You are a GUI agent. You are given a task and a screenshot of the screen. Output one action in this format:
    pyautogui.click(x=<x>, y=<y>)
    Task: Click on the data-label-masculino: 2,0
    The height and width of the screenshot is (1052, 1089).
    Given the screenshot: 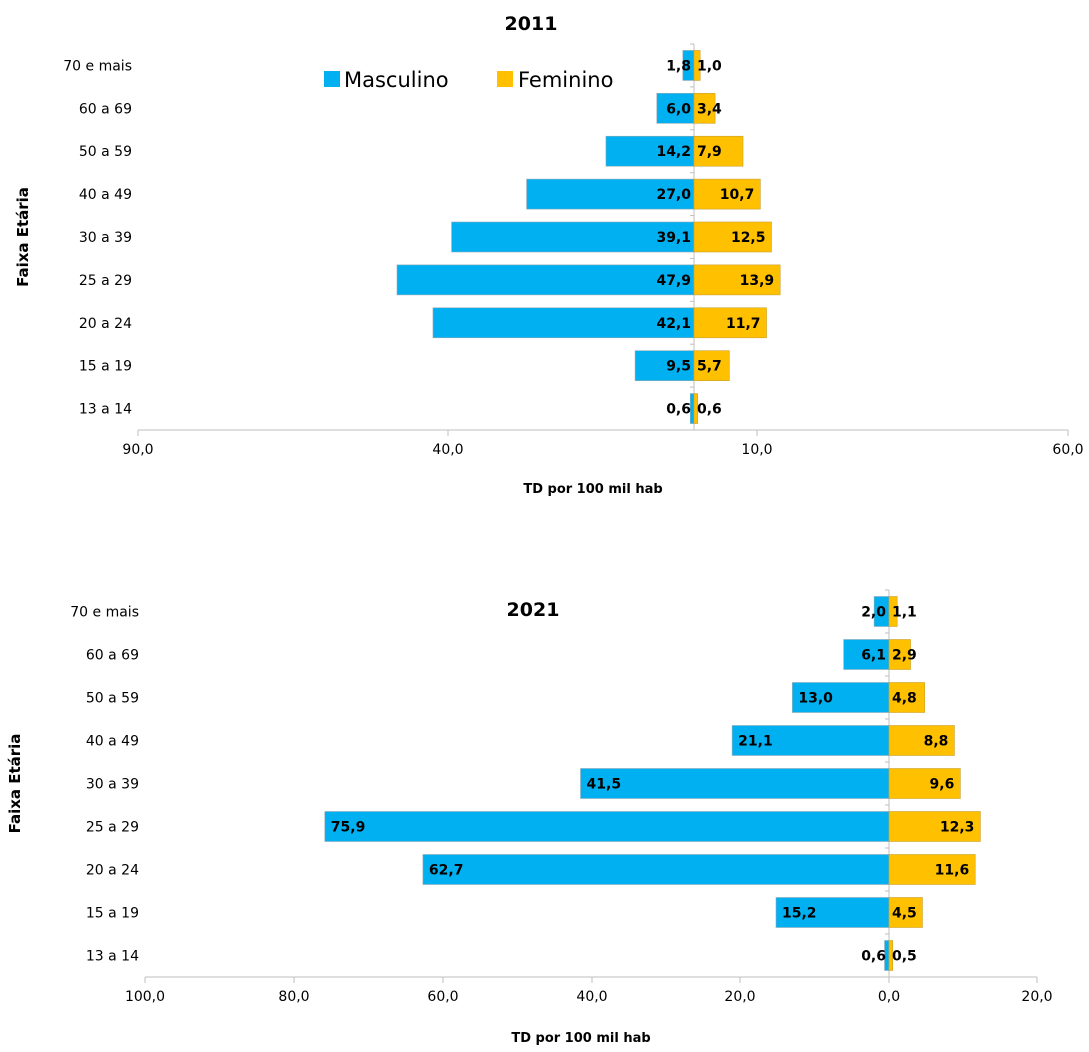 What is the action you would take?
    pyautogui.click(x=873, y=613)
    